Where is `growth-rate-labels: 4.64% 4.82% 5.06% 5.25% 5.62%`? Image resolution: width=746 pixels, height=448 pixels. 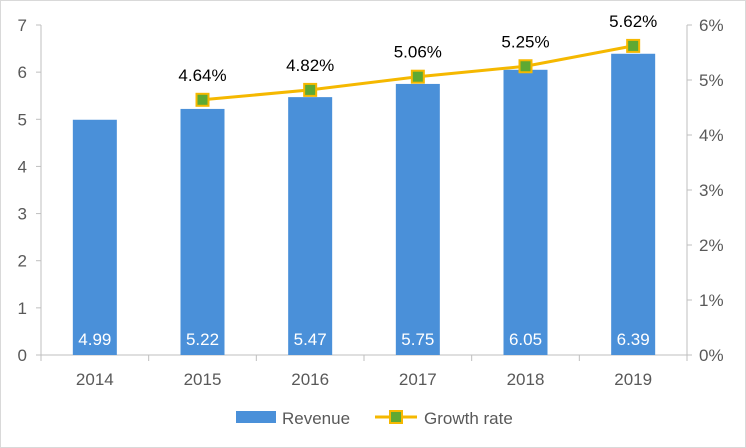
growth-rate-labels: 4.64% 4.82% 5.06% 5.25% 5.62% is located at coordinates (417, 48).